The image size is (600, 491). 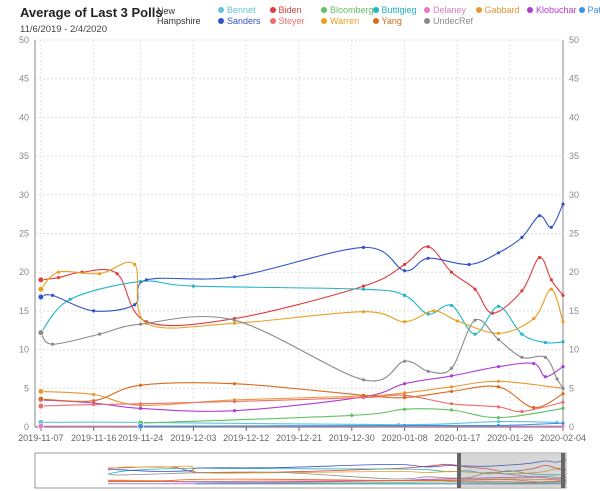 I want to click on series-line-undecref, so click(x=302, y=352).